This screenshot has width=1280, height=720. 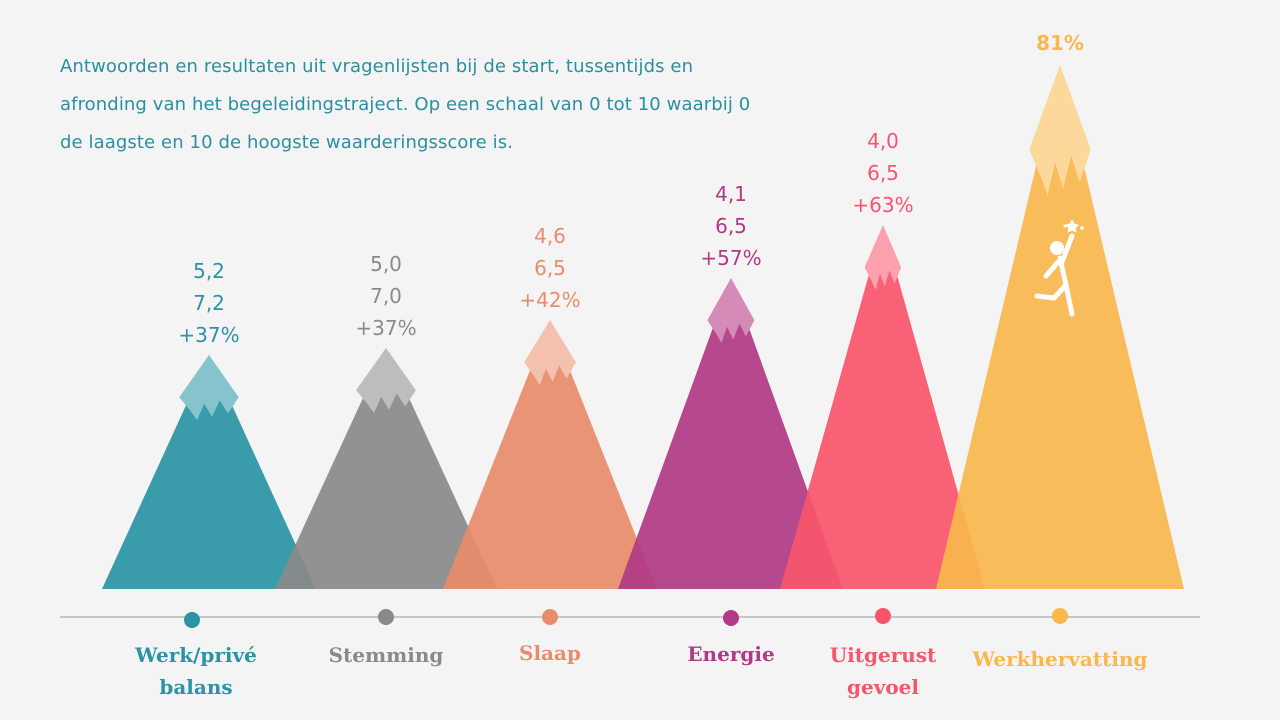 What do you see at coordinates (731, 618) in the screenshot?
I see `axis-dot-energie` at bounding box center [731, 618].